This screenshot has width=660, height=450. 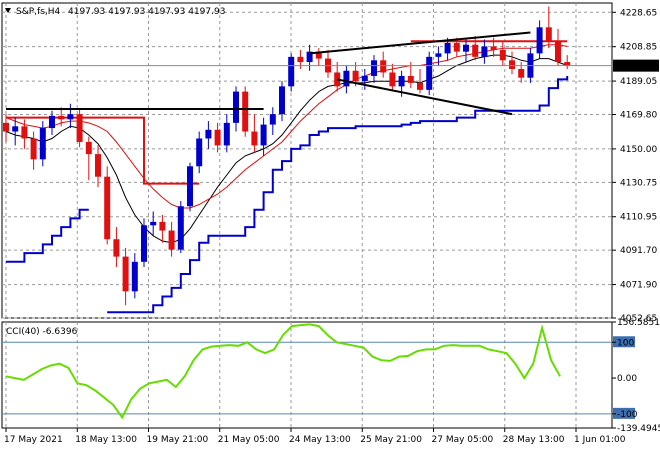 What do you see at coordinates (178, 440) in the screenshot?
I see `time-tick-label: 19 May 21:00` at bounding box center [178, 440].